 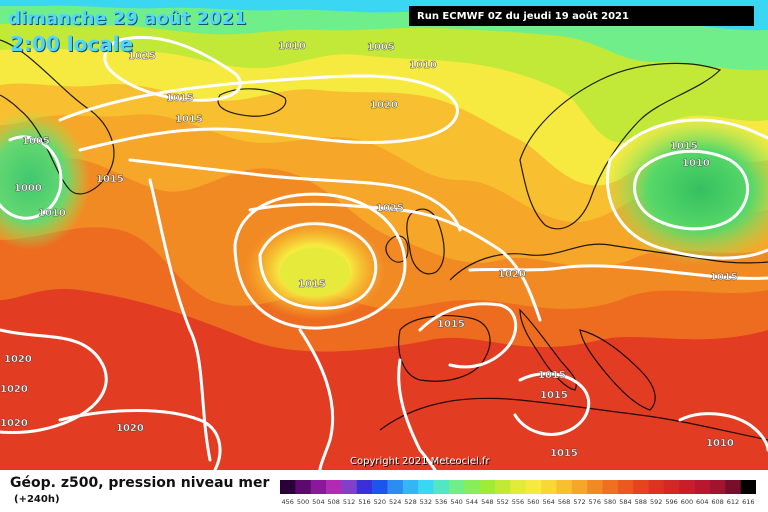 What do you see at coordinates (172, 68) in the screenshot?
I see `isobar-1025-north` at bounding box center [172, 68].